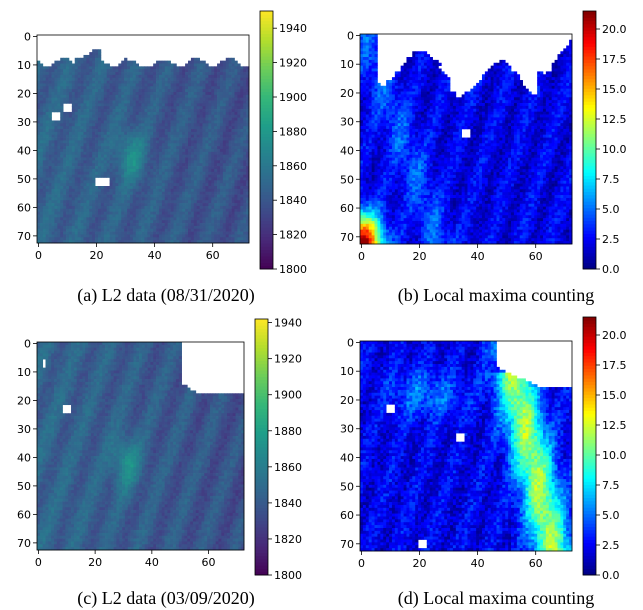 Image resolution: width=643 pixels, height=610 pixels. Describe the element at coordinates (165, 295) in the screenshot. I see `caption-a: (a) L2 data (08/31/2020)` at that location.